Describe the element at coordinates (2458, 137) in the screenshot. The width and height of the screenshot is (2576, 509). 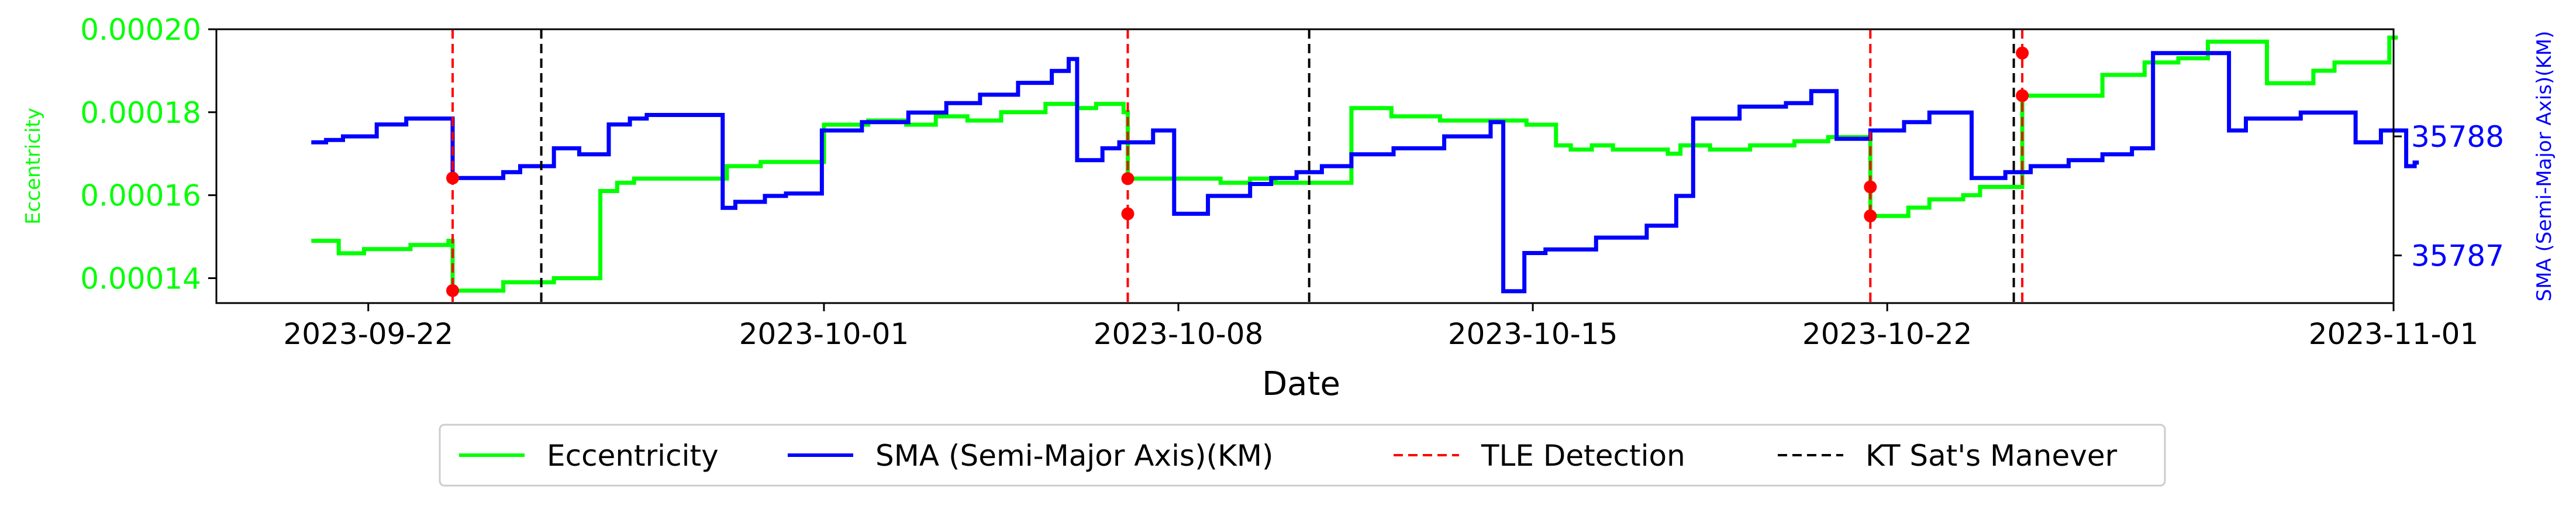
I see `y-right-tick-label: 35788` at that location.